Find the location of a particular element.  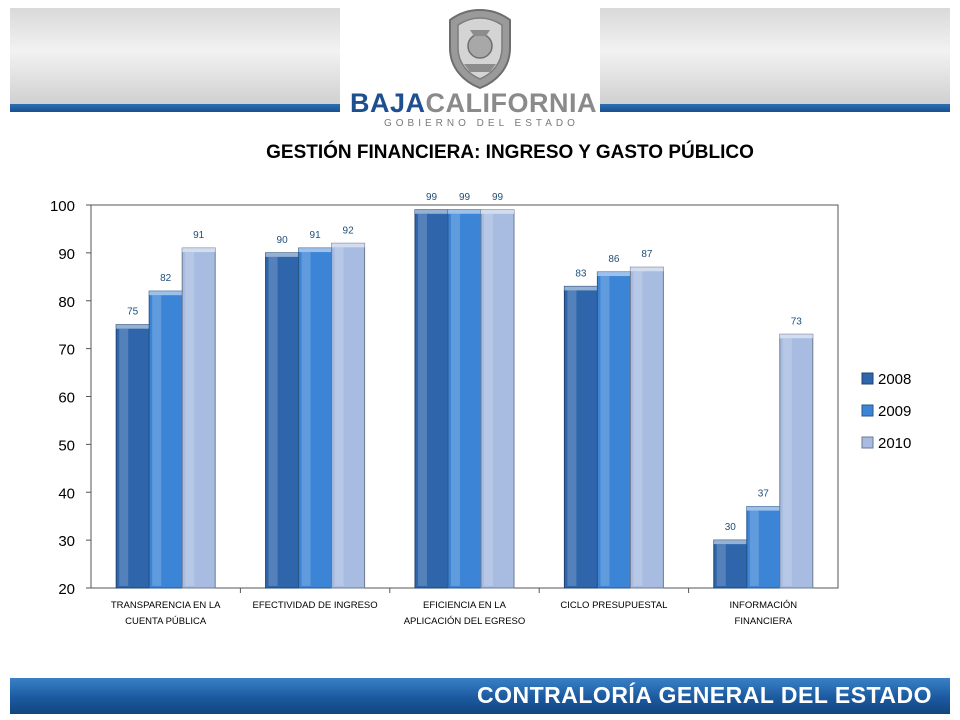

x-category-label: CUENTA PÚBLICA is located at coordinates (166, 621).